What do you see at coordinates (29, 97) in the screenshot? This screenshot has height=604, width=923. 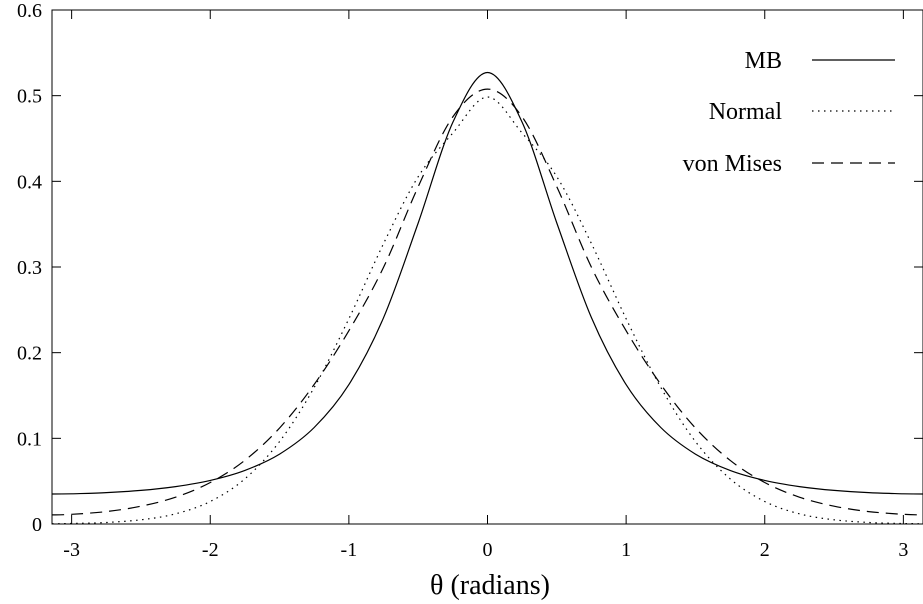 I see `y-tick-label: 0.5` at bounding box center [29, 97].